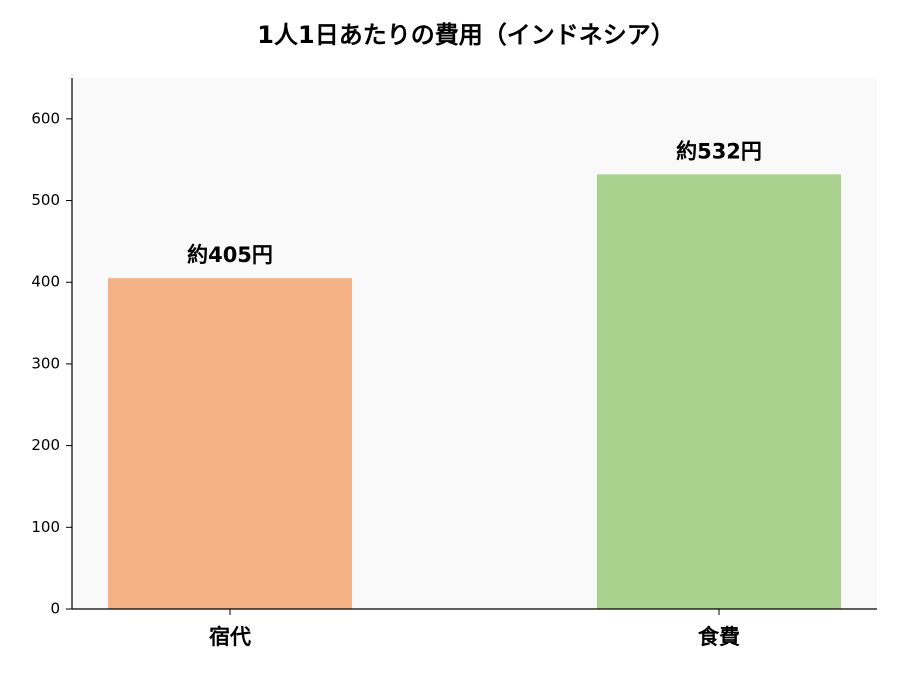 This screenshot has width=900, height=675. What do you see at coordinates (719, 151) in the screenshot?
I see `value-label: 約532円` at bounding box center [719, 151].